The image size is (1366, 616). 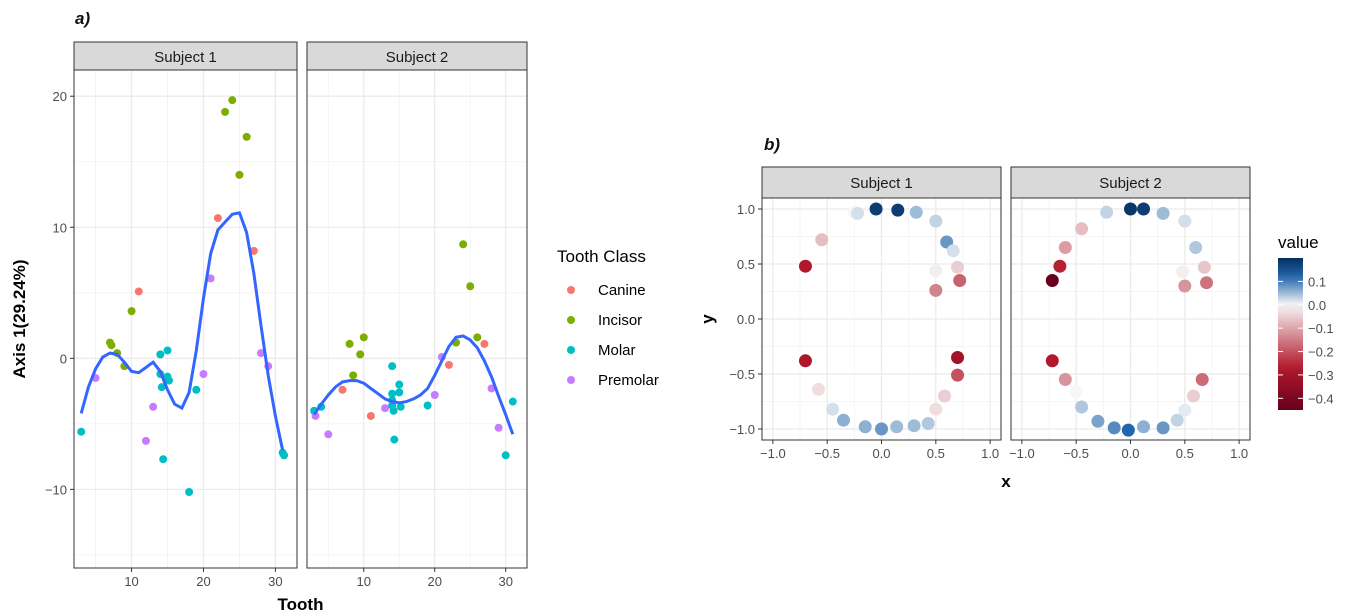 I want to click on legend-label: Molar, so click(x=617, y=350).